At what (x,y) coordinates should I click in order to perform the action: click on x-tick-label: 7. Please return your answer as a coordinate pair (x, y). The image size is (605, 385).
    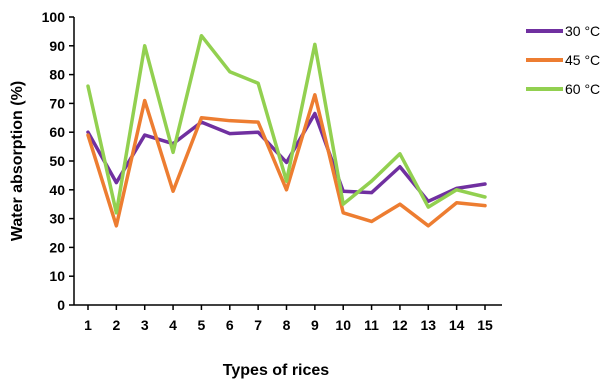
    Looking at the image, I should click on (258, 325).